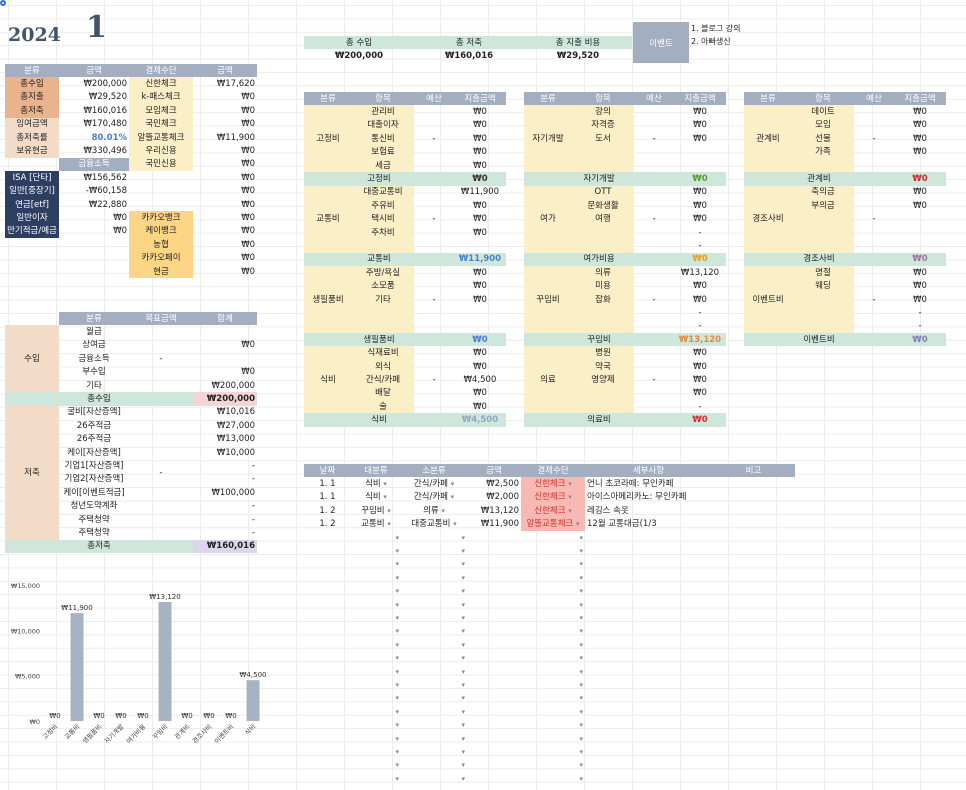  I want to click on ledger-cell: ₩2,000, so click(494, 497).